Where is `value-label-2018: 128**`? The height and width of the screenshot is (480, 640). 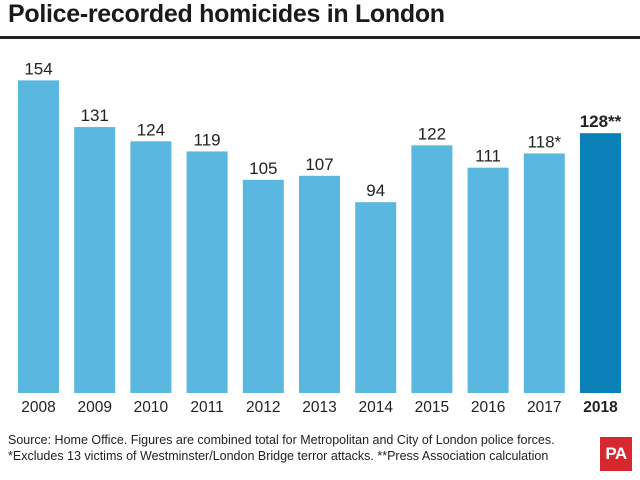
value-label-2018: 128** is located at coordinates (601, 121).